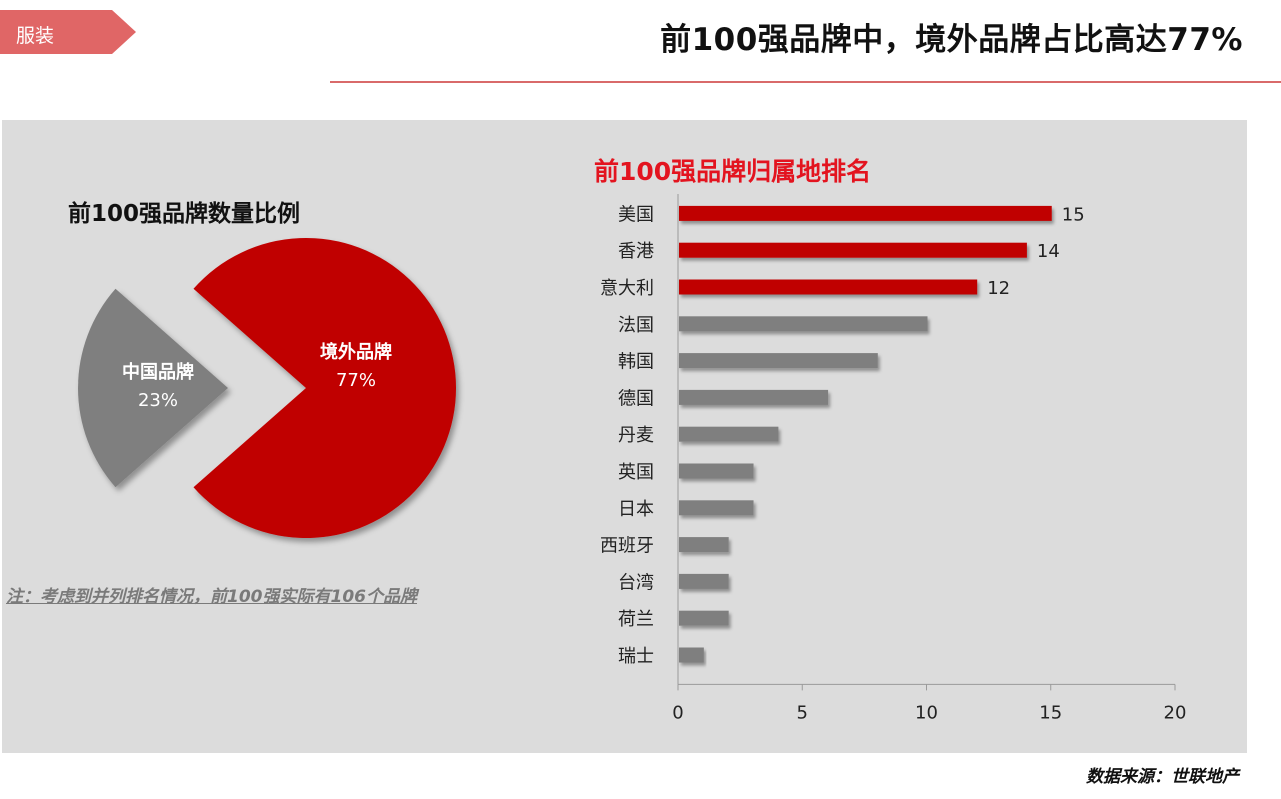  I want to click on bar-data-label: 14, so click(1048, 251).